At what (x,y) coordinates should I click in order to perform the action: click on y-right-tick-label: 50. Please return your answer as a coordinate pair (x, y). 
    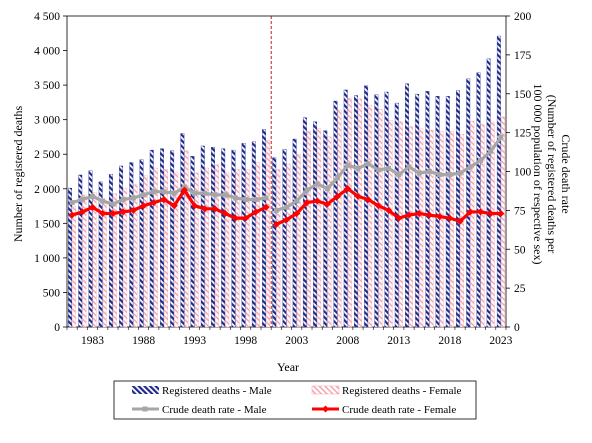
    Looking at the image, I should click on (520, 250).